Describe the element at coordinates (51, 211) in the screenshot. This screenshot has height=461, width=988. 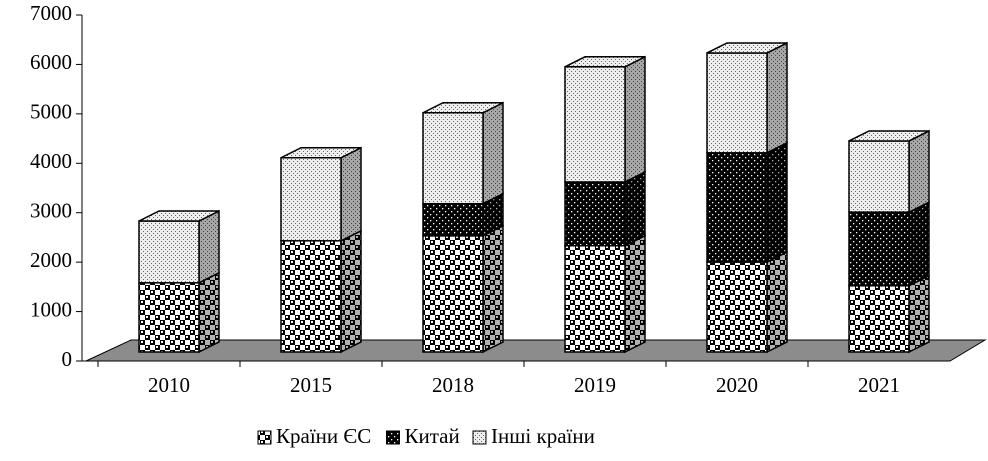
I see `y-tick-label: 3000` at that location.